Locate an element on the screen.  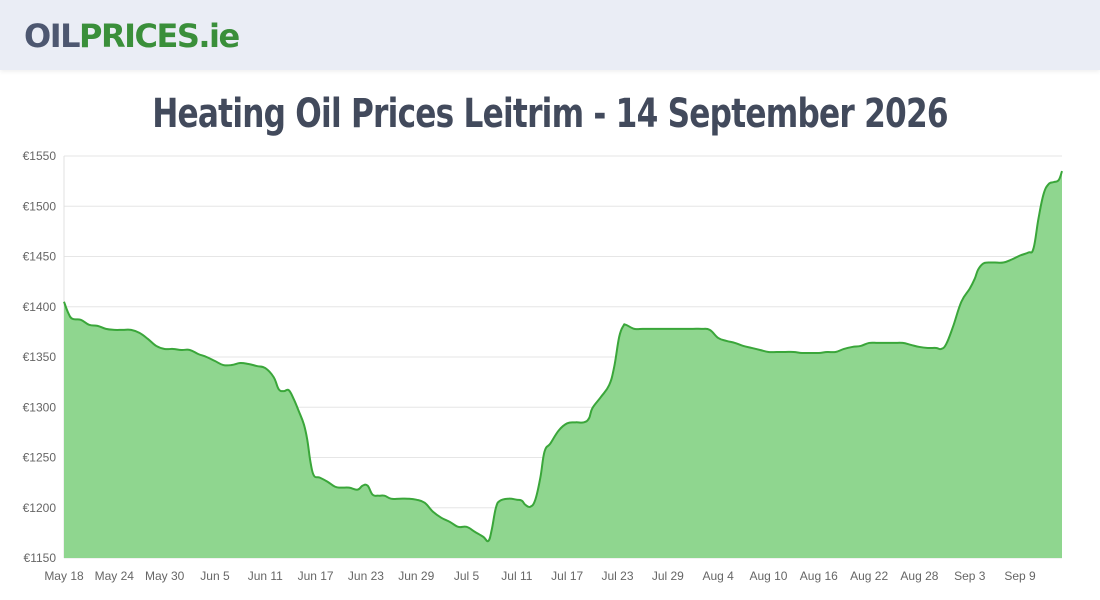
x-tick-label: Aug 16 is located at coordinates (819, 576).